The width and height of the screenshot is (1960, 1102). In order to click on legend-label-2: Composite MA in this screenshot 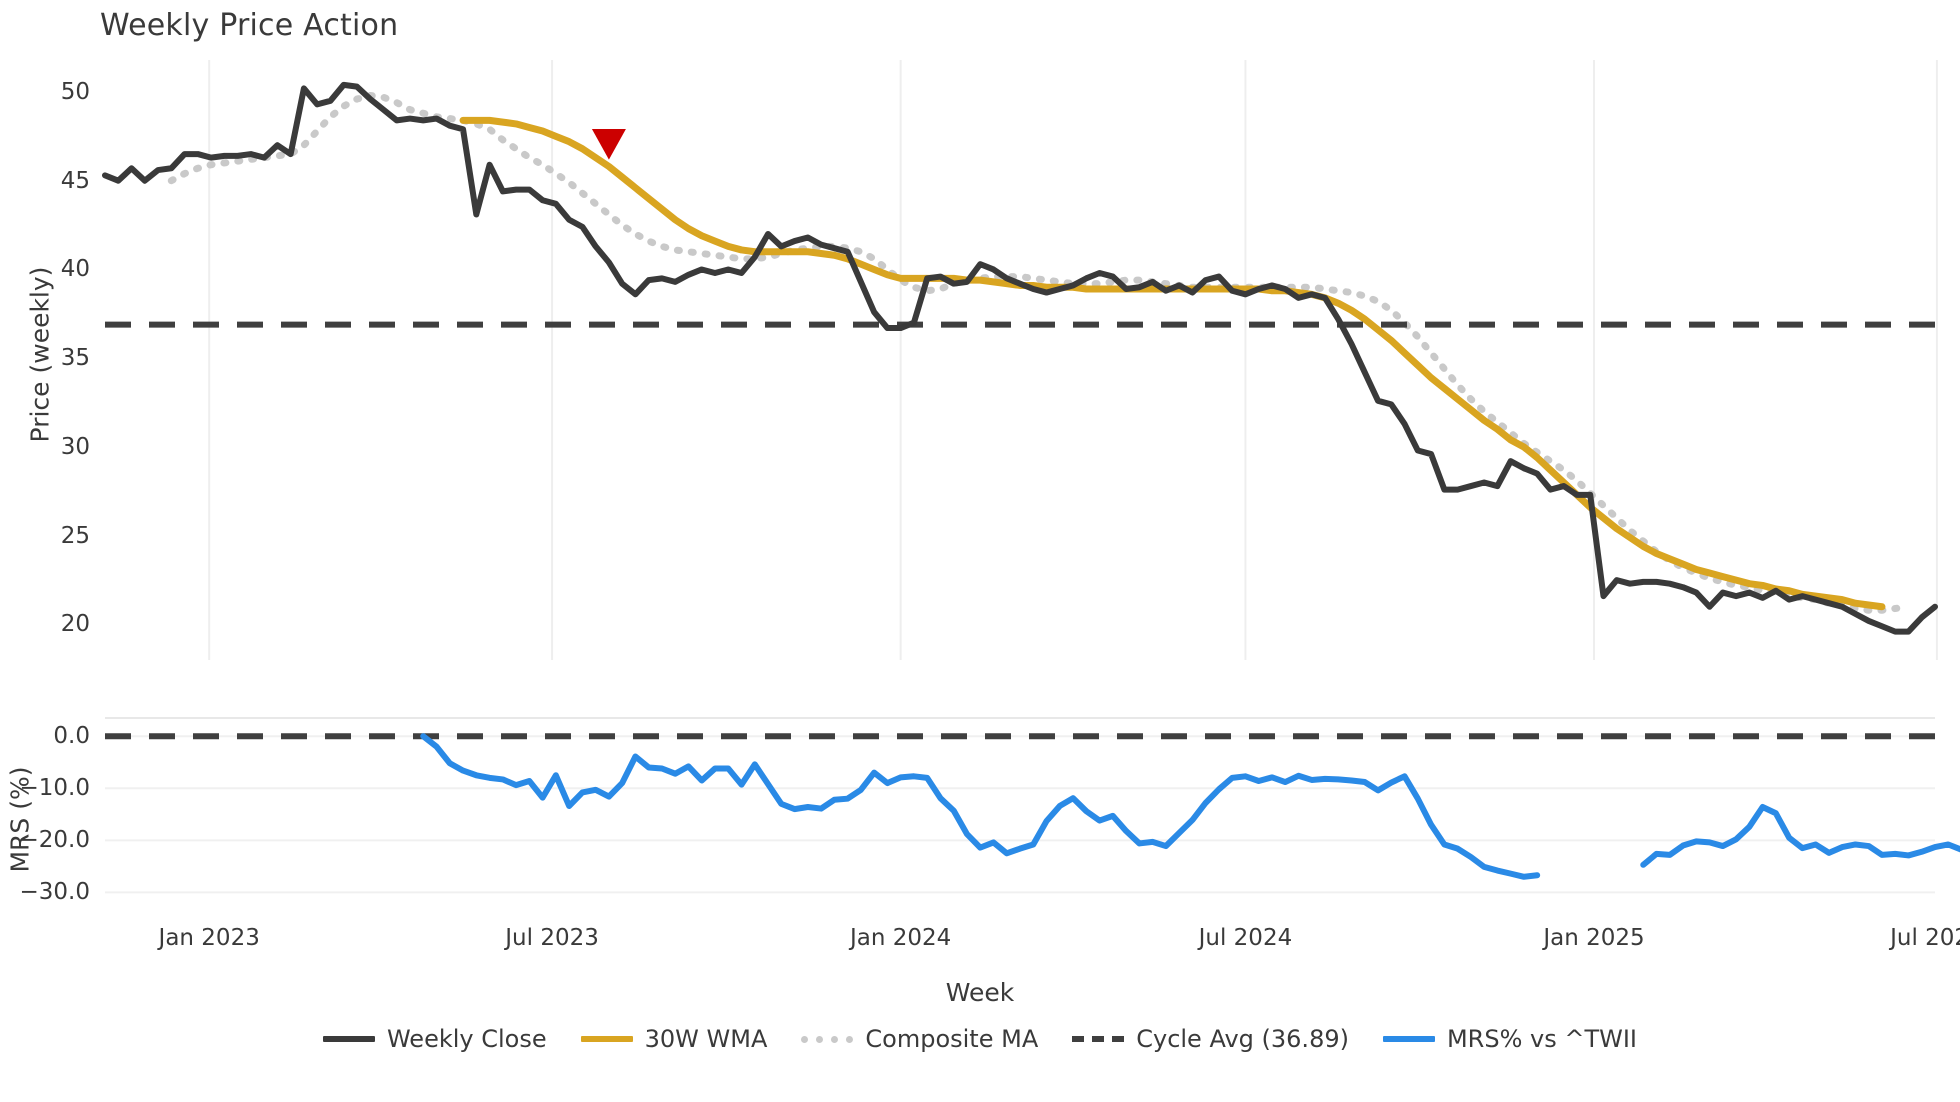, I will do `click(952, 1039)`.